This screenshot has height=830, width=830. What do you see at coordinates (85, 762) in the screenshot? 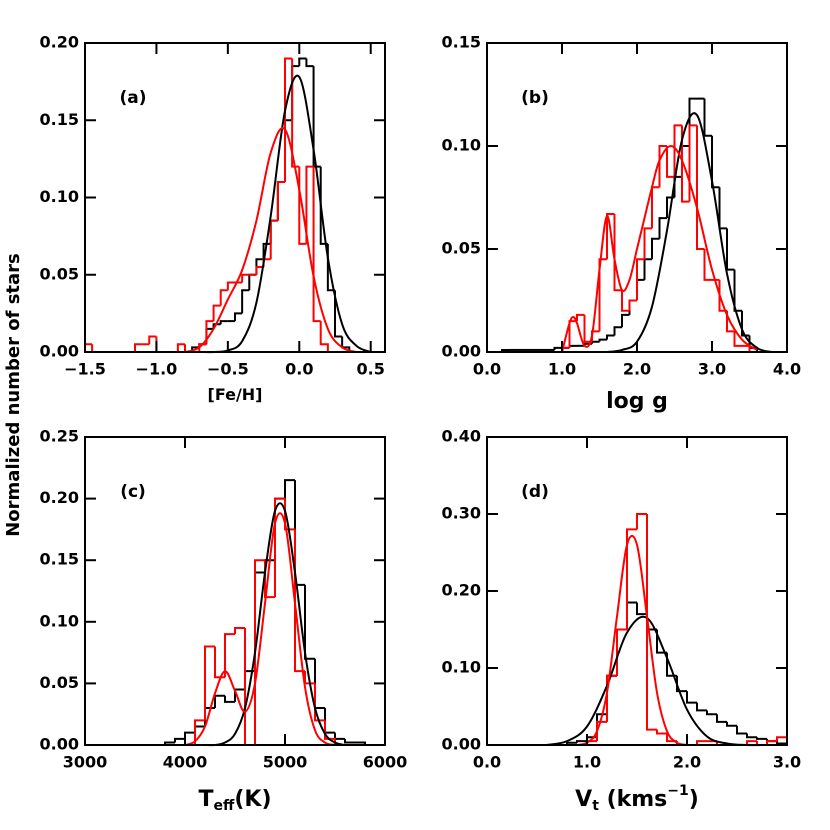
I see `x-tick-label: 3000` at bounding box center [85, 762].